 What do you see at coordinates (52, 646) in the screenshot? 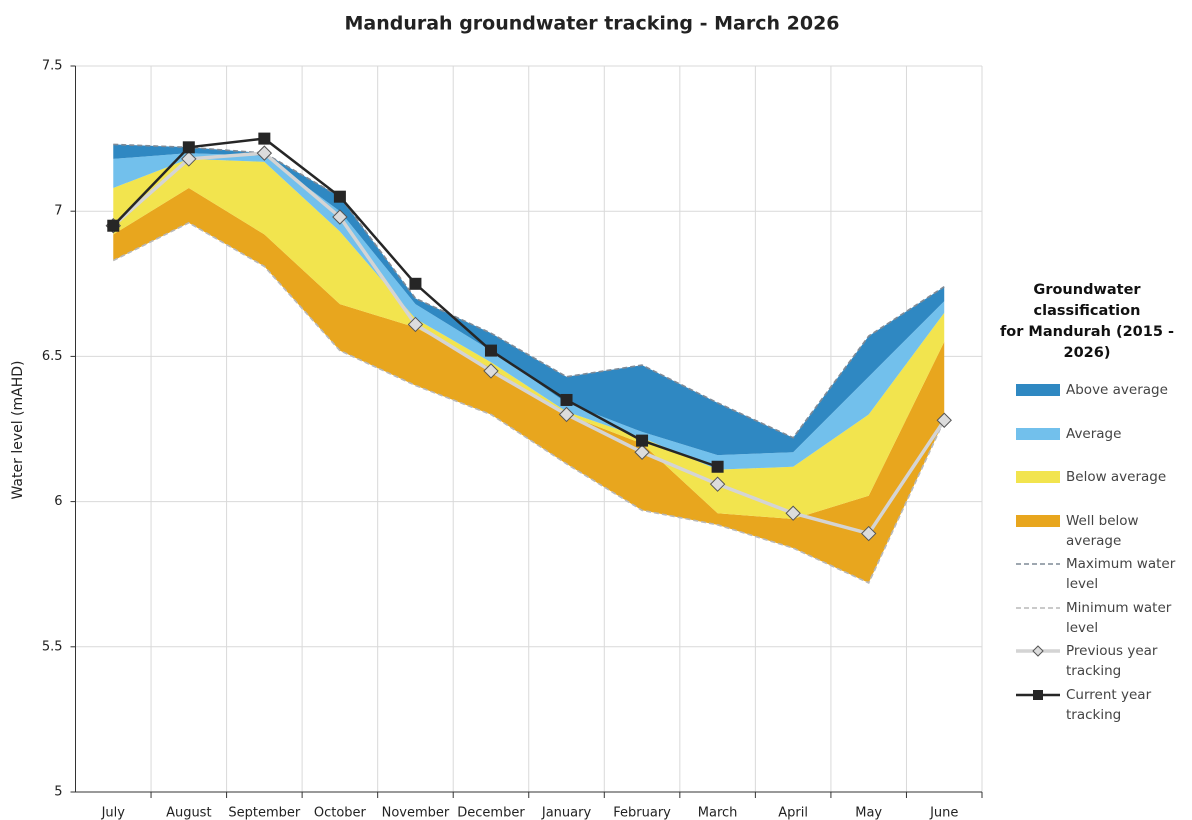
I see `y-tick-label: 5.5` at bounding box center [52, 646].